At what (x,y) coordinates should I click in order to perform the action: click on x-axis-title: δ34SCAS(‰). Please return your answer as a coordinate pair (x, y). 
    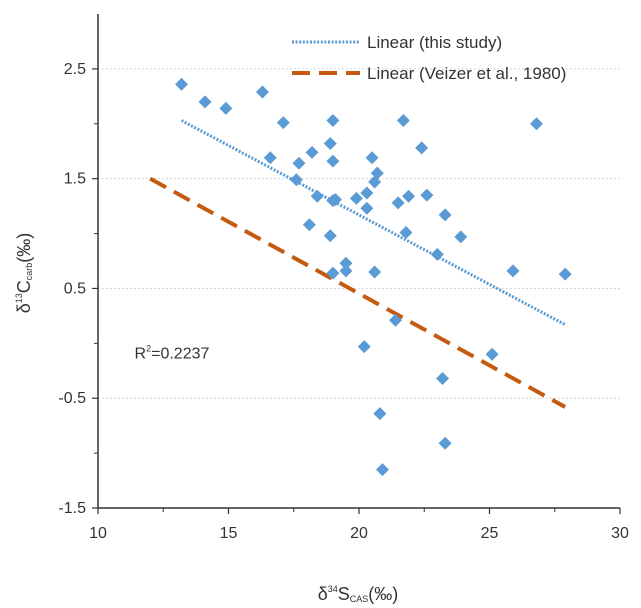
    Looking at the image, I should click on (358, 594).